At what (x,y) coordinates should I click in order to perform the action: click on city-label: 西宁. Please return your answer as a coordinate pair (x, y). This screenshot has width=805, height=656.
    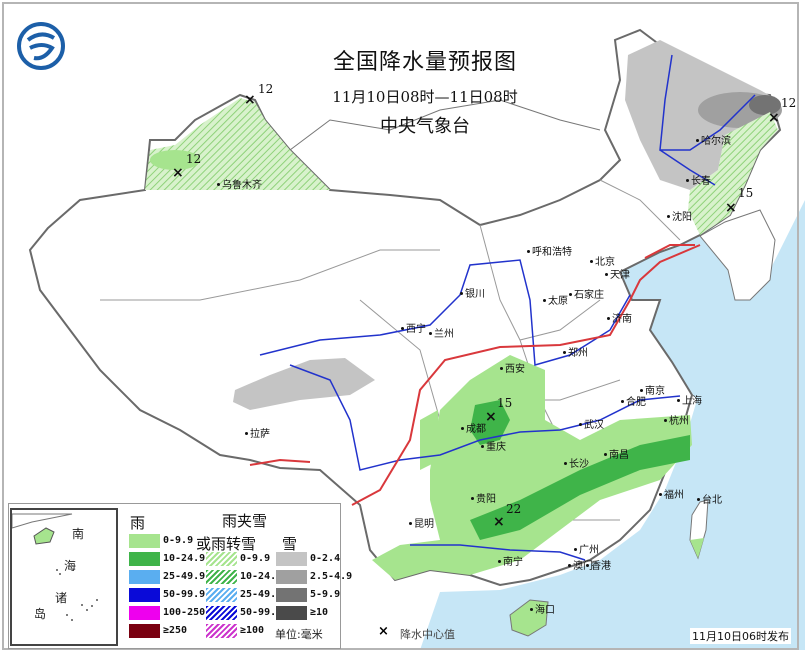
    Looking at the image, I should click on (413, 327).